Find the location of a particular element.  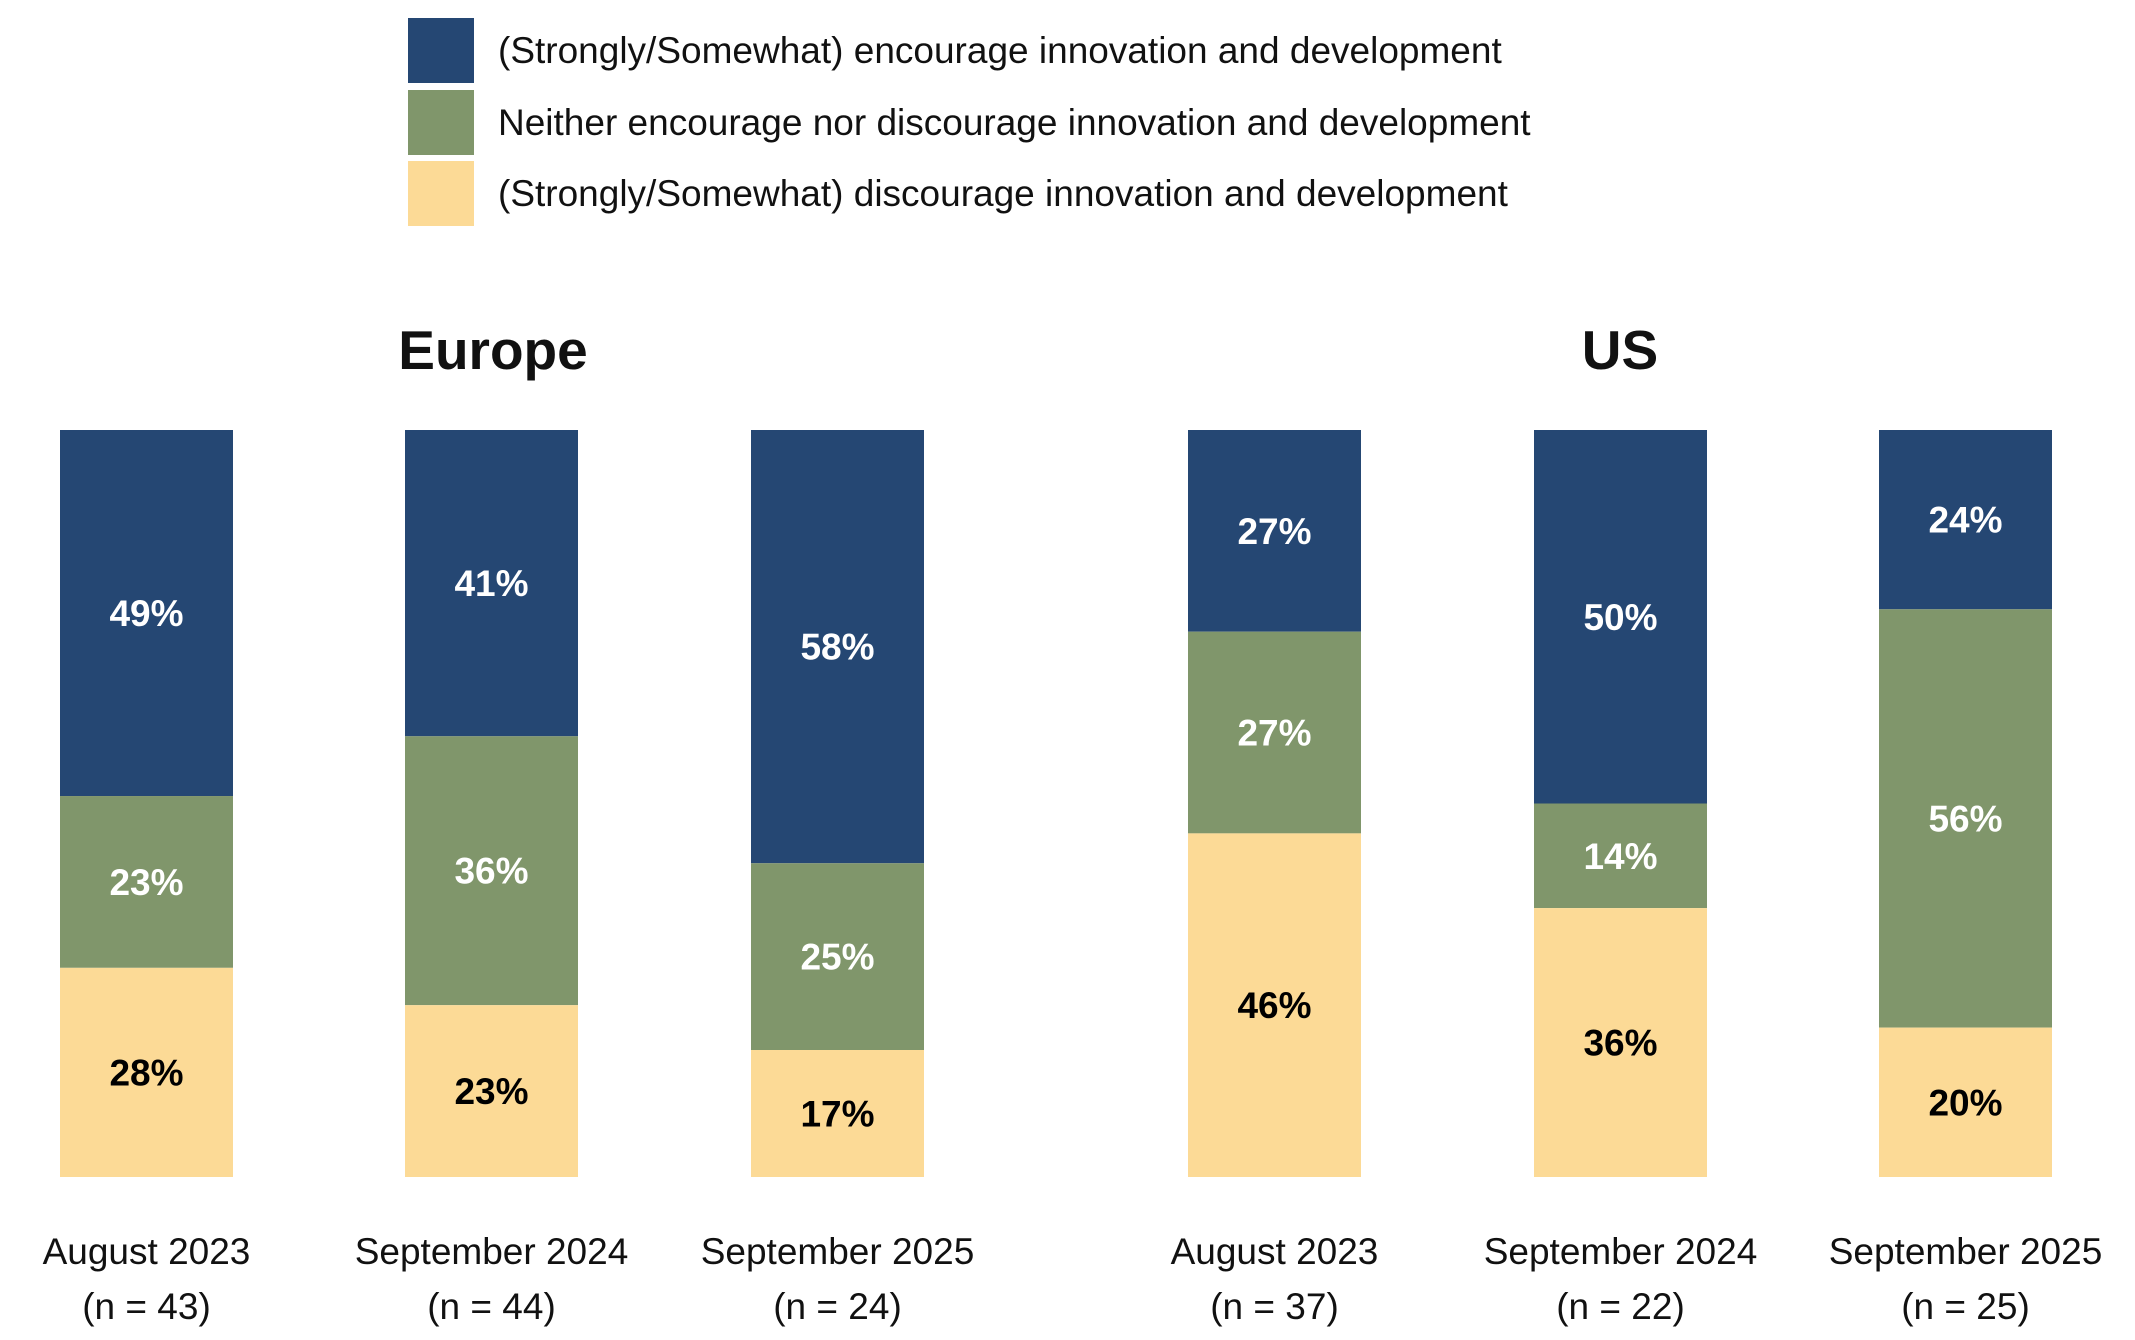

data-label: 14% is located at coordinates (1620, 856).